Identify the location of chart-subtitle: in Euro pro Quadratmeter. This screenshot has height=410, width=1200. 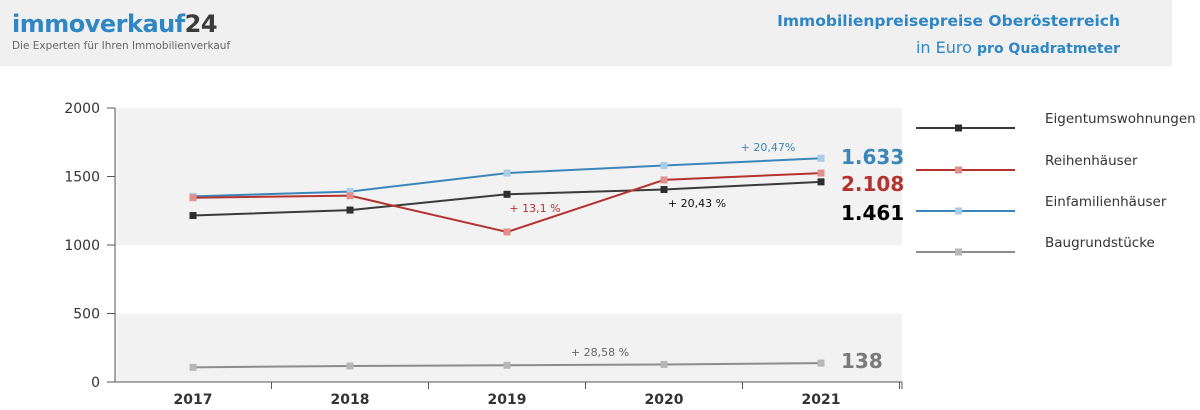
(1018, 47).